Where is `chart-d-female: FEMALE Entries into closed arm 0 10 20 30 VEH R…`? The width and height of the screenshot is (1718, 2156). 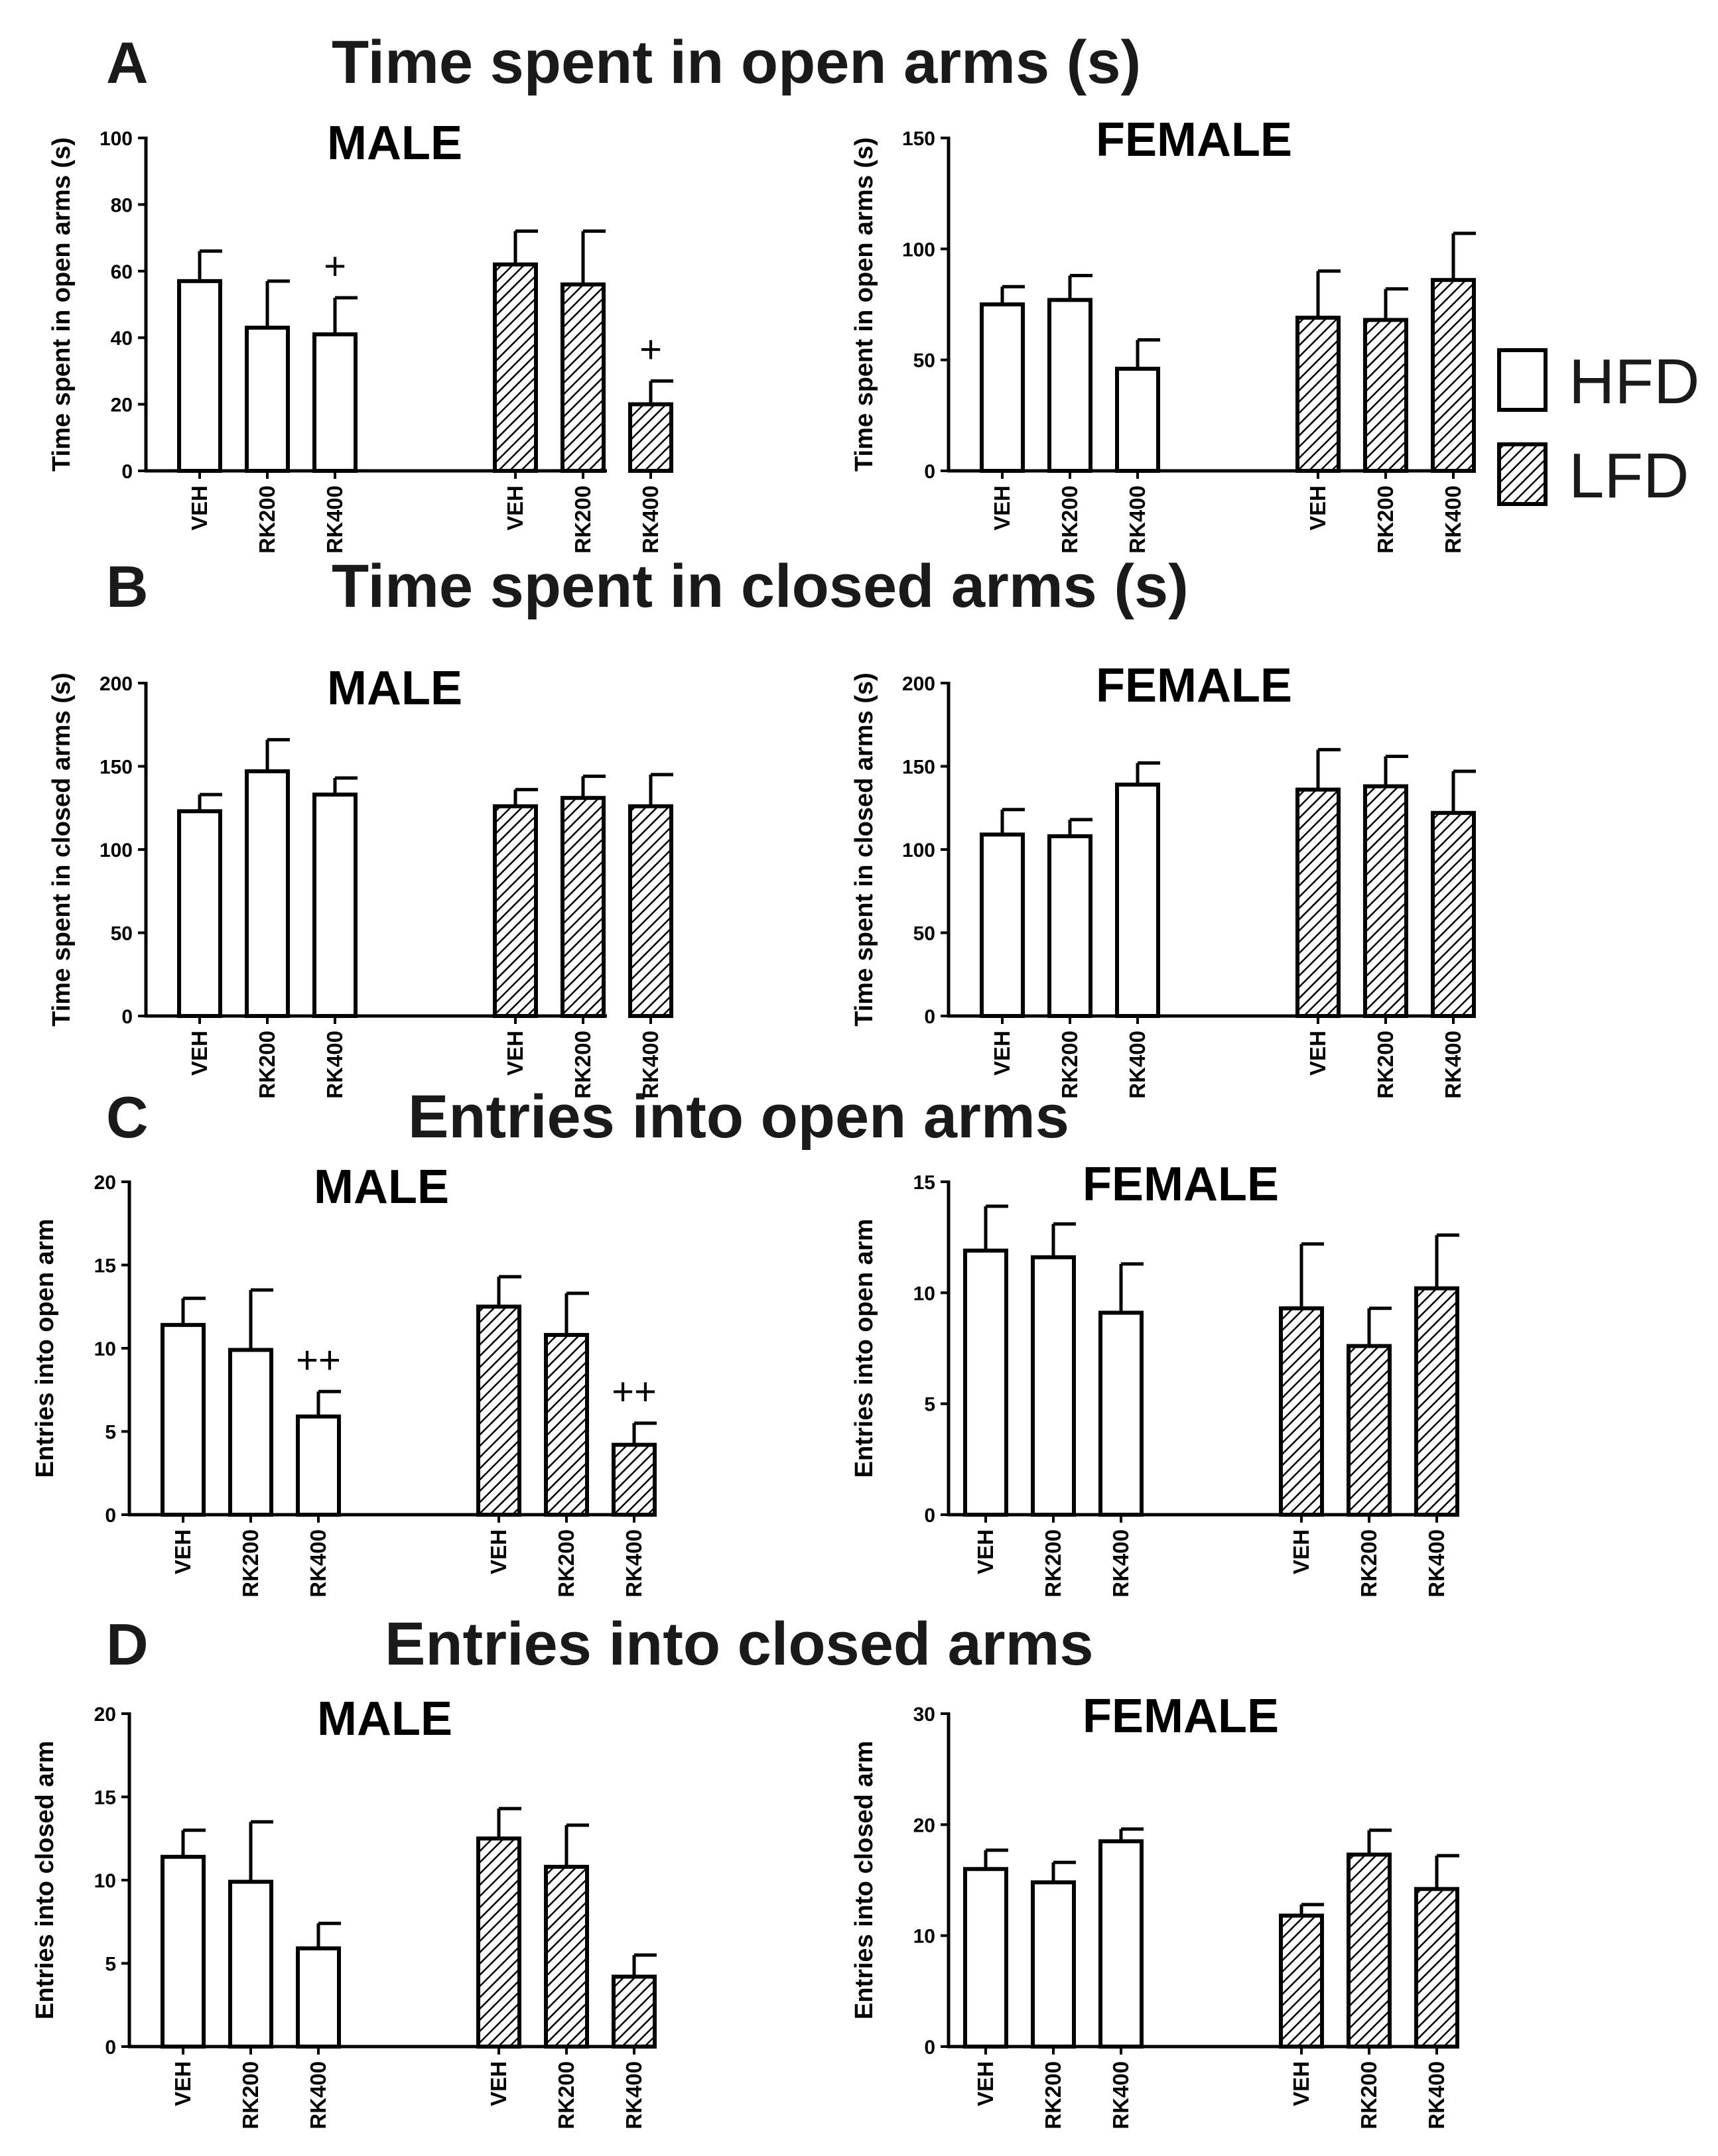
chart-d-female: FEMALE Entries into closed arm 0 10 20 30 VEH R… is located at coordinates (1154, 1909).